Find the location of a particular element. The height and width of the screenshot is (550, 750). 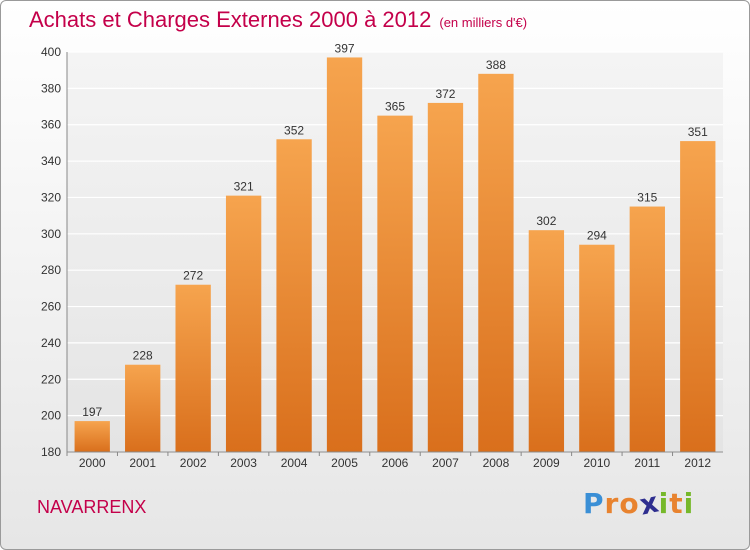

y-tick-label: 360 is located at coordinates (51, 125).